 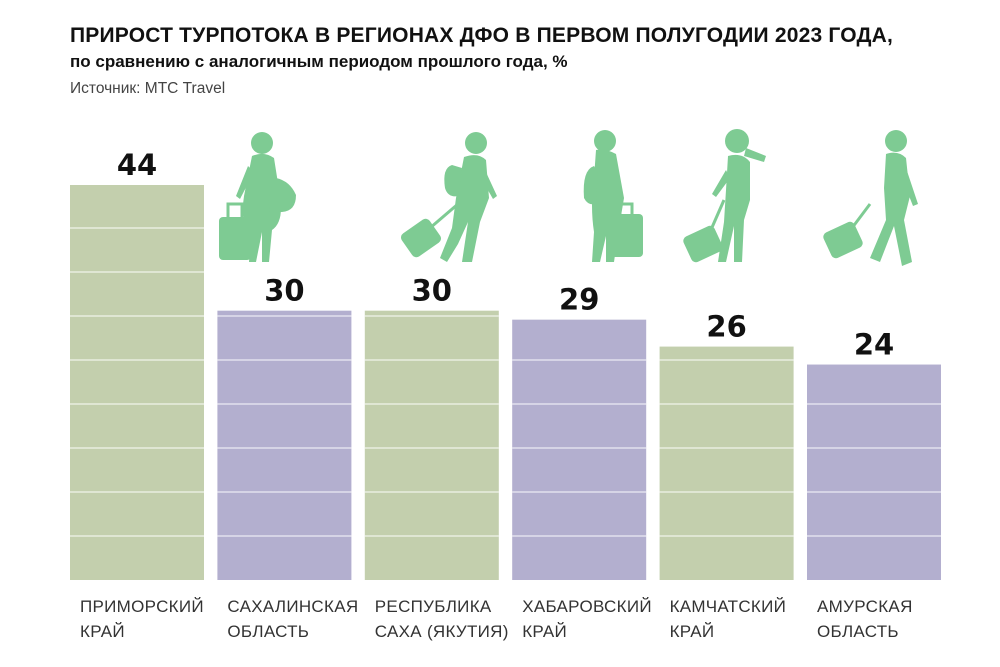 I want to click on category-label-line: АМУРСКАЯ, so click(x=865, y=606).